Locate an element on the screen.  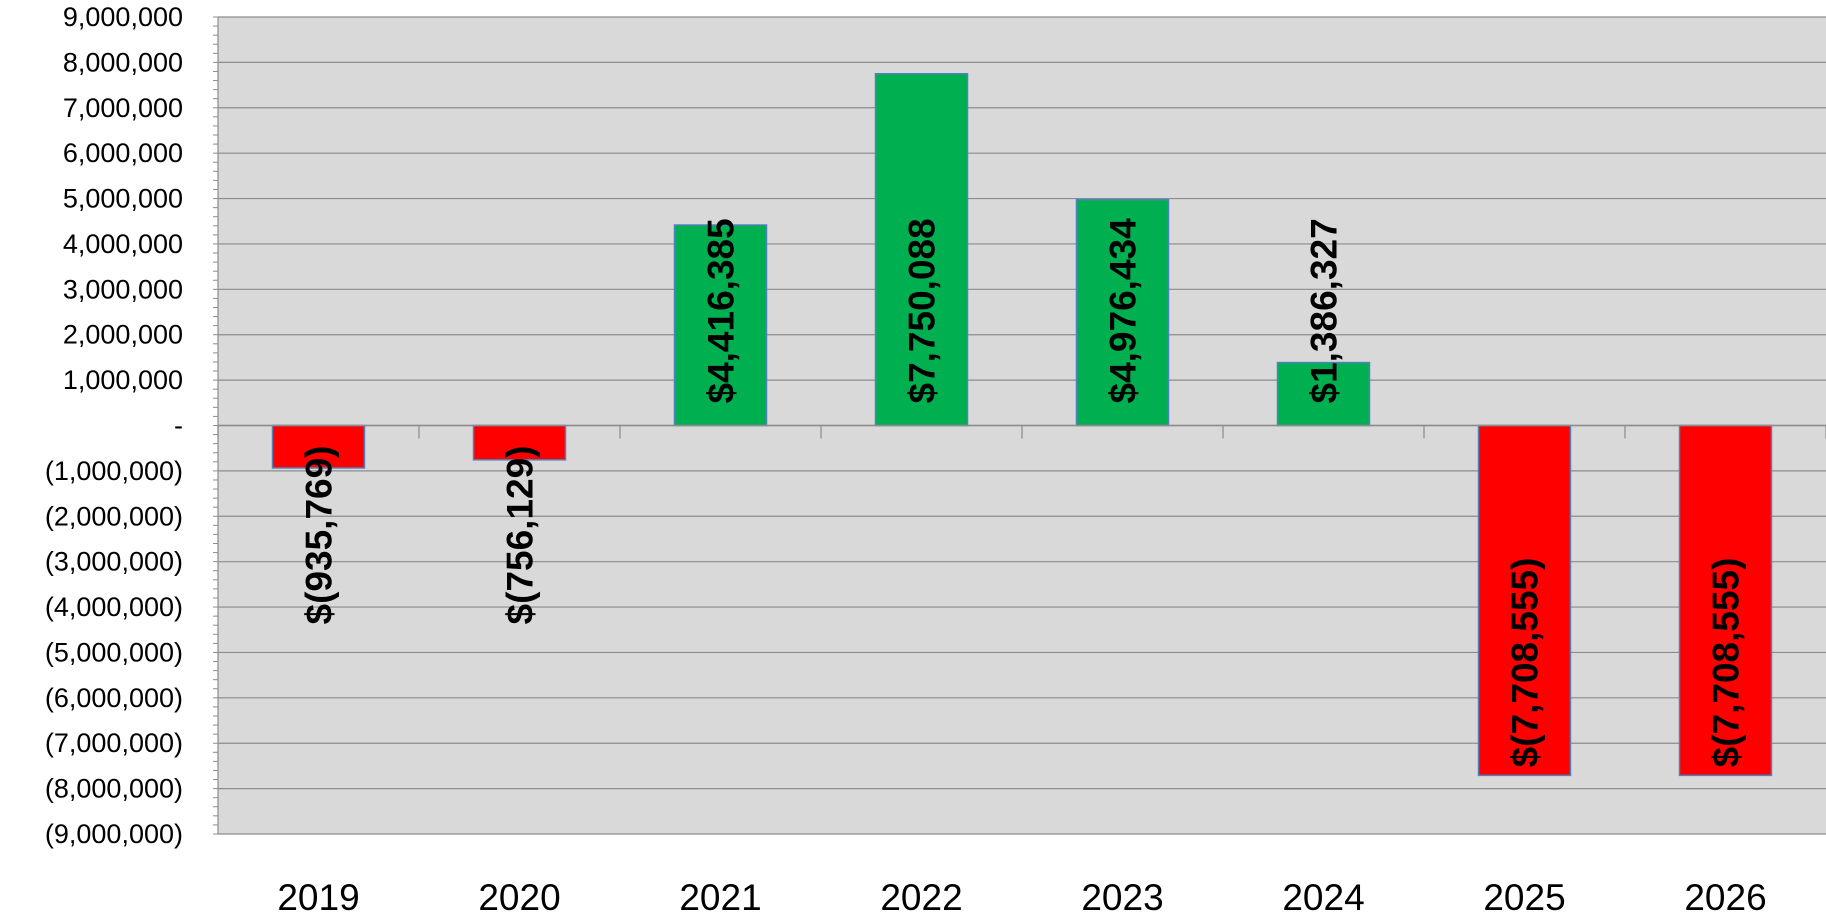
x-tick-label: 2020 is located at coordinates (519, 897).